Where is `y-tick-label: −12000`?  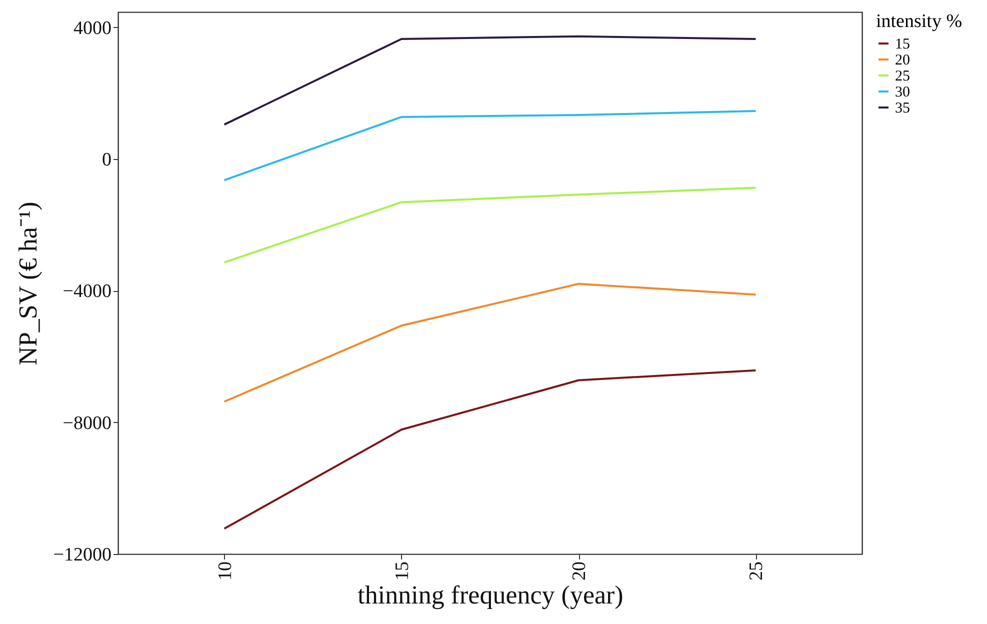
y-tick-label: −12000 is located at coordinates (82, 555).